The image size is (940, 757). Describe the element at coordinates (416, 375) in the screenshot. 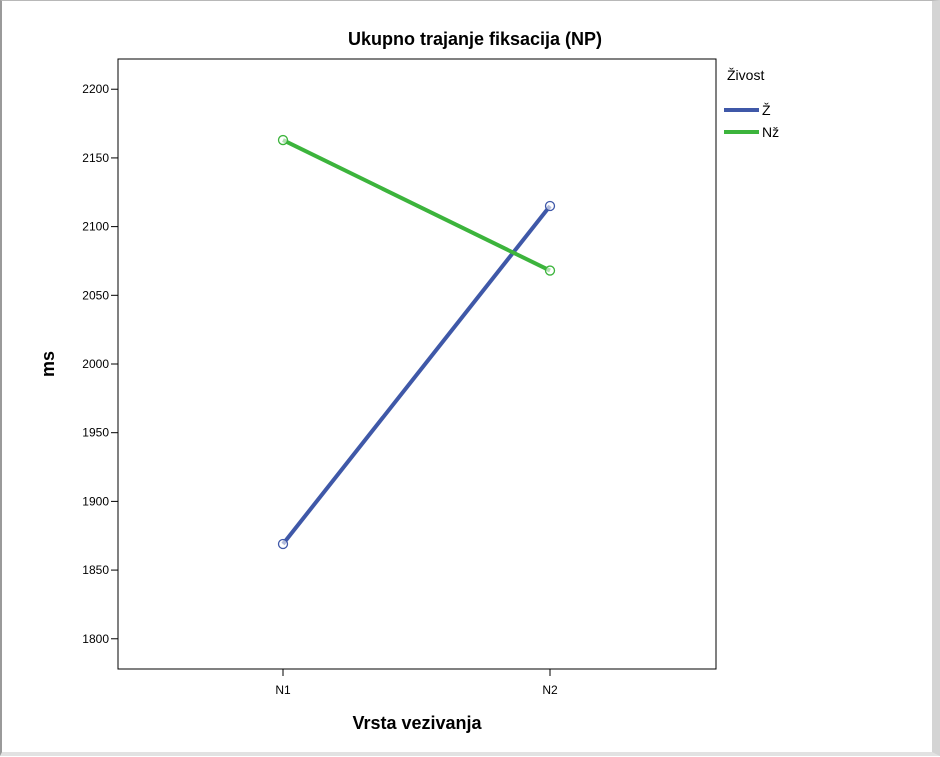

I see `series-1-line` at that location.